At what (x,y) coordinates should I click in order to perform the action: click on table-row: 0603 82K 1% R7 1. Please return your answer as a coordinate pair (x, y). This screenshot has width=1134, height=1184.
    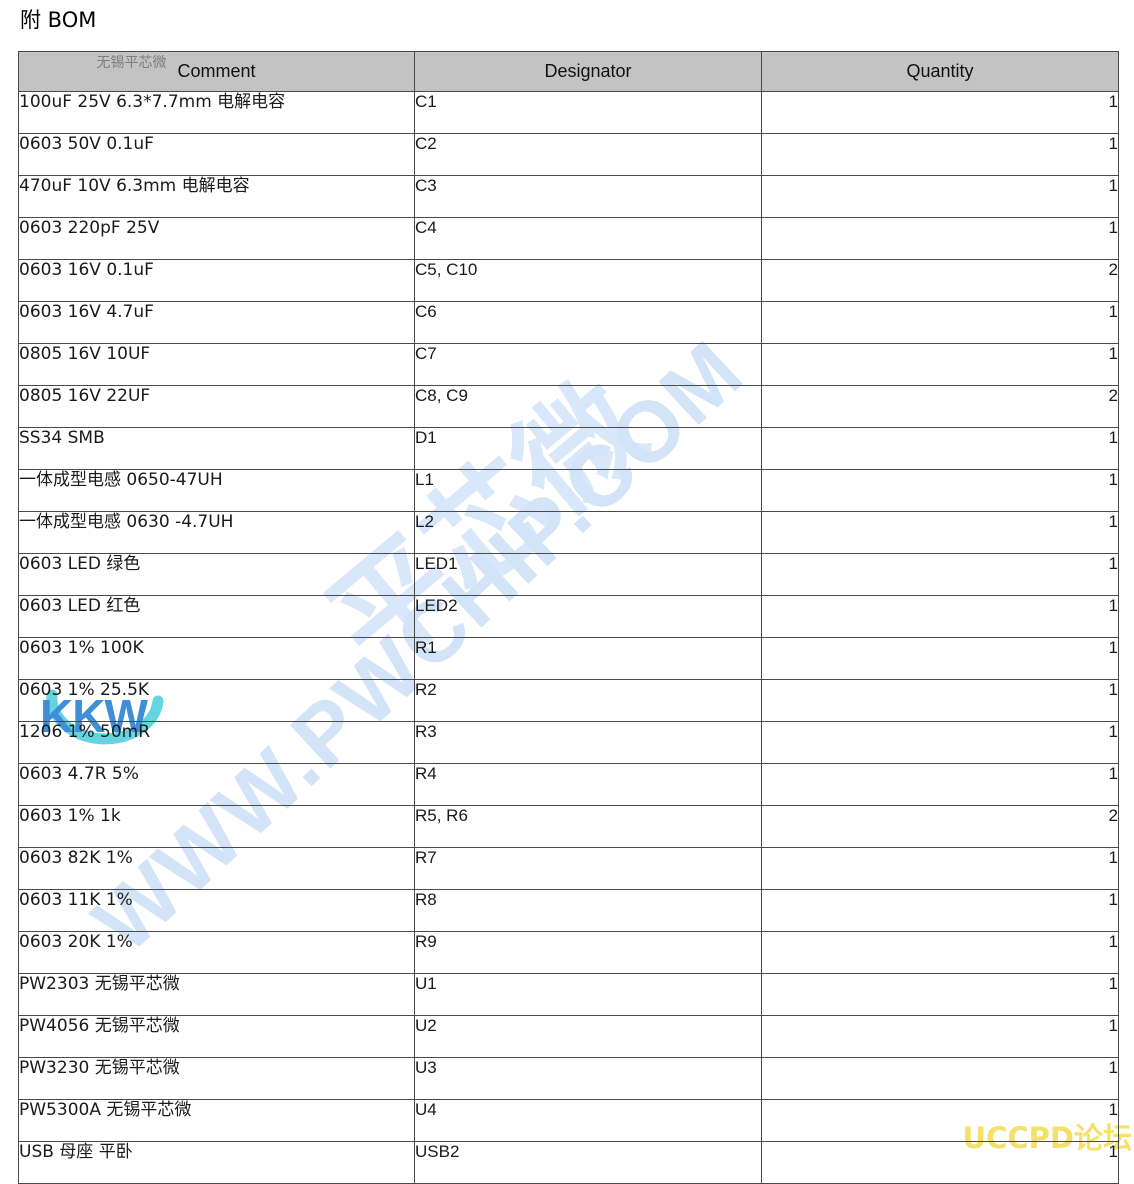
    Looking at the image, I should click on (568, 868).